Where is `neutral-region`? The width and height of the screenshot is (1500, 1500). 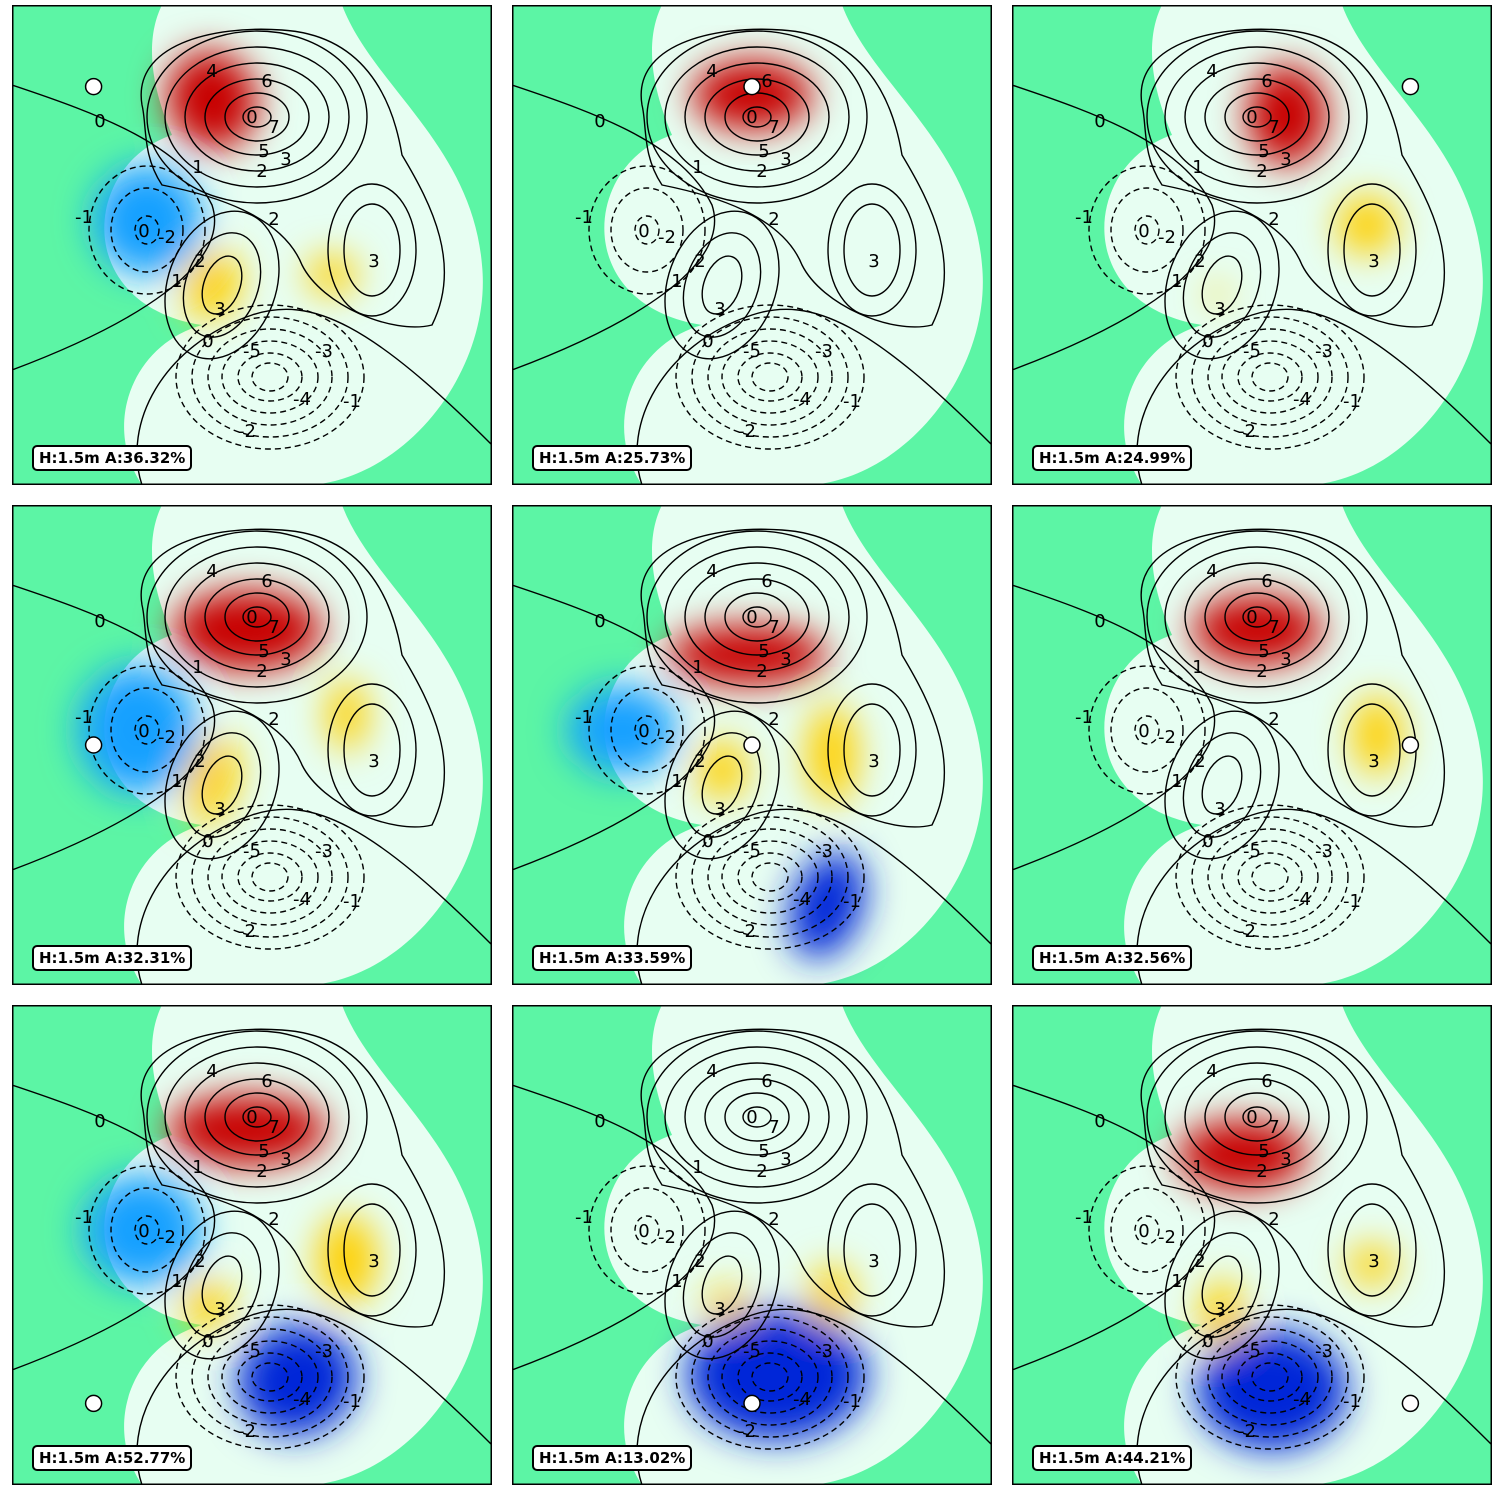 neutral-region is located at coordinates (793, 745).